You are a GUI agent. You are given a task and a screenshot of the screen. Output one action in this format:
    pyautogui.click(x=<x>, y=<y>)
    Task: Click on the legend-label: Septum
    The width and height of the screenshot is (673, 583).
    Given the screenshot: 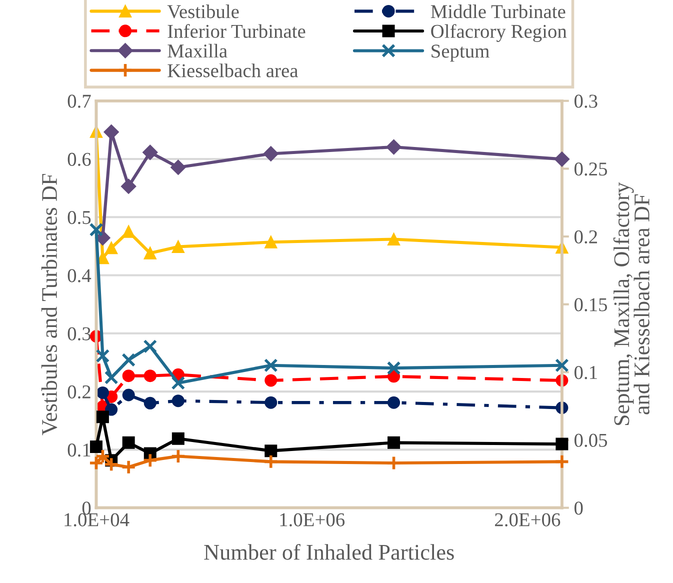 What is the action you would take?
    pyautogui.click(x=461, y=53)
    